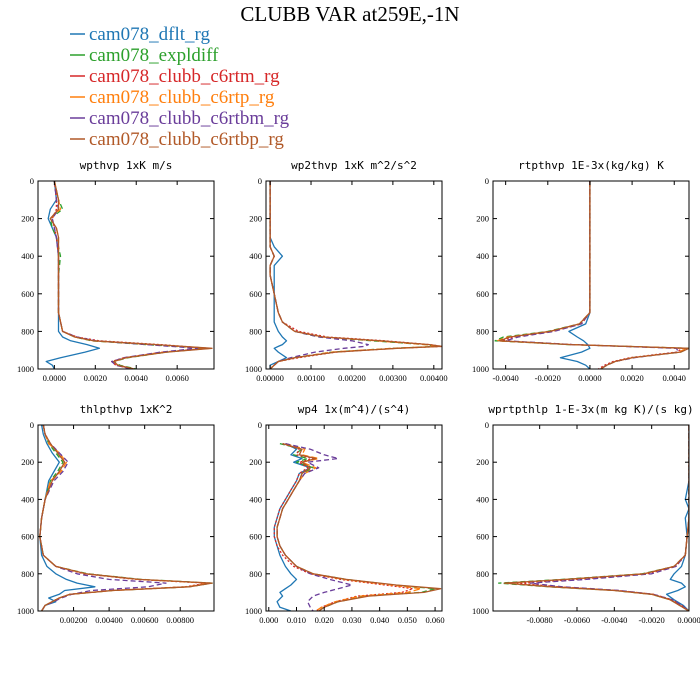  Describe the element at coordinates (311, 378) in the screenshot. I see `x-tick-label: 0.00100` at that location.